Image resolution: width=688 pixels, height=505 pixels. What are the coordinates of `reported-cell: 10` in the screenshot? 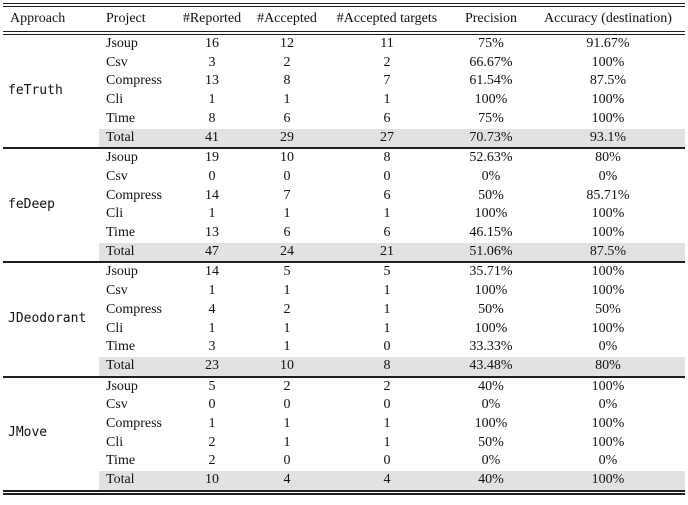 It's located at (212, 482).